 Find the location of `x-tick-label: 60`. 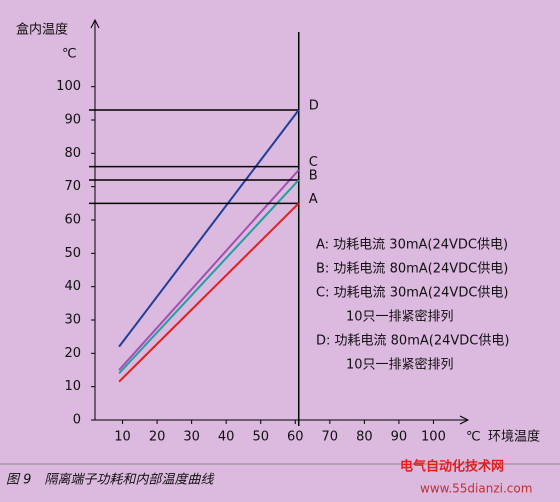

x-tick-label: 60 is located at coordinates (295, 437).